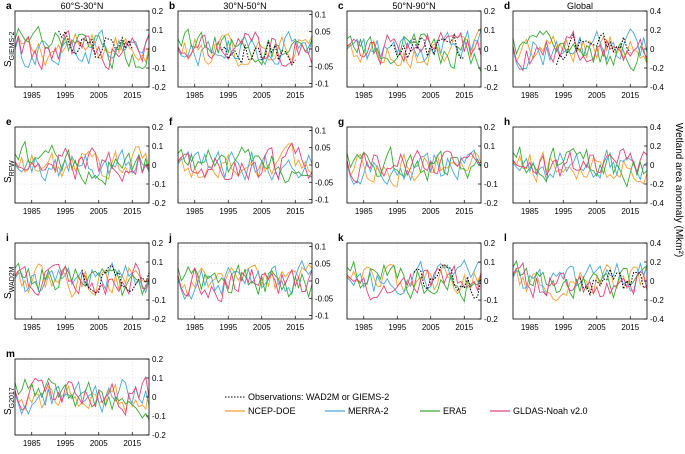 The width and height of the screenshot is (685, 454). Describe the element at coordinates (9, 282) in the screenshot. I see `row-label: SWAD2M` at that location.